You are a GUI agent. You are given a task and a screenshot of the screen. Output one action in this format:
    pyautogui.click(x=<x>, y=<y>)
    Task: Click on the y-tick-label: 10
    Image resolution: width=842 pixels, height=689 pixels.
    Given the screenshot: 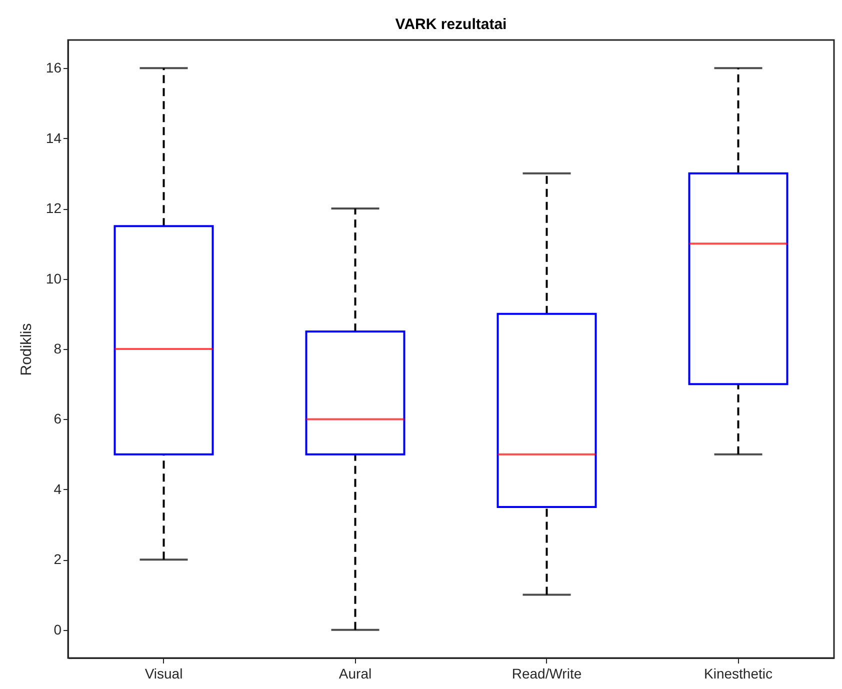 What is the action you would take?
    pyautogui.click(x=54, y=278)
    